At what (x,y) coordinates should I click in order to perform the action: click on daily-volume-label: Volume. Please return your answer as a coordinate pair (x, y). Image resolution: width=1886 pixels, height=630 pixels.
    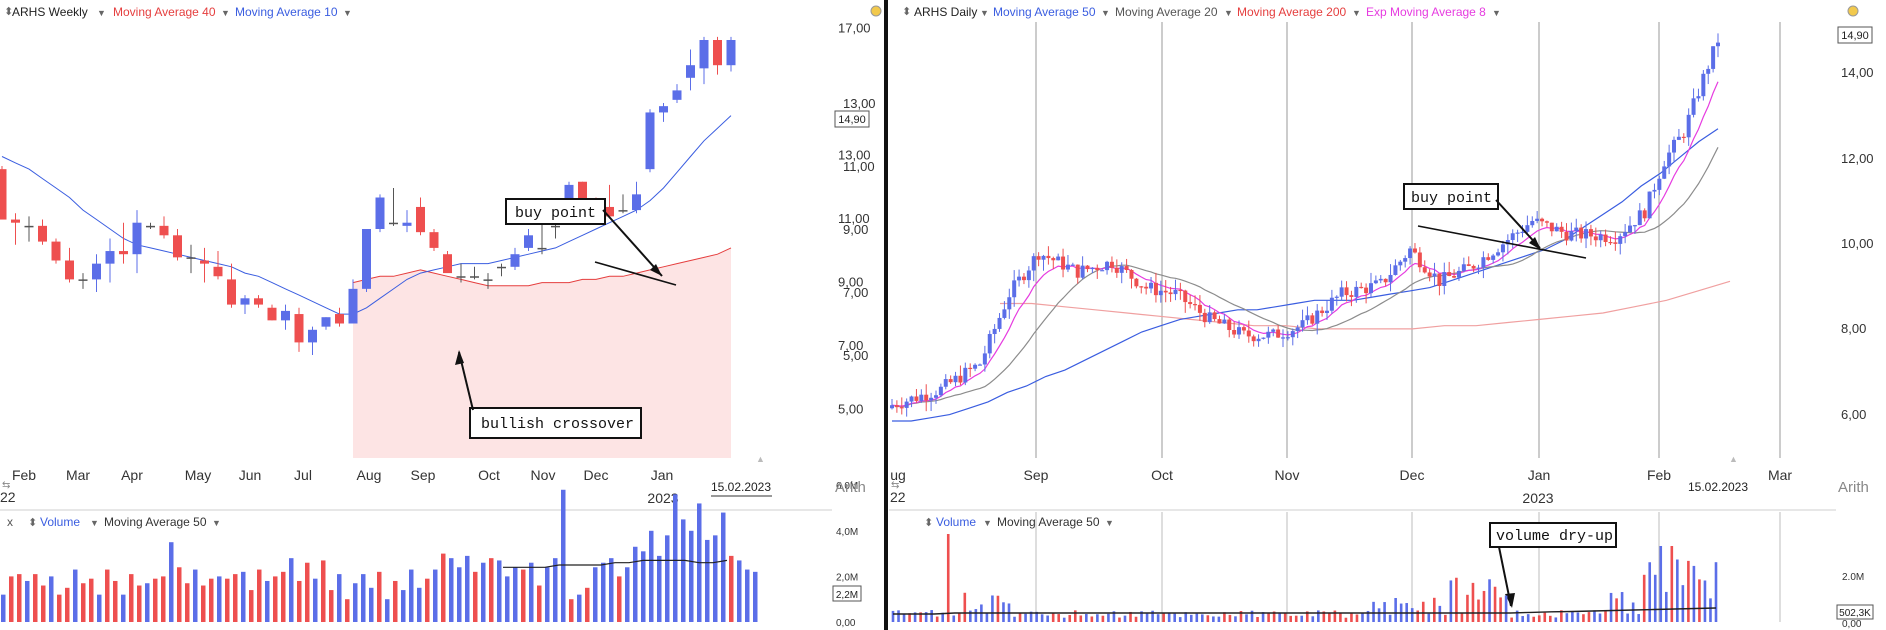
    Looking at the image, I should click on (956, 522).